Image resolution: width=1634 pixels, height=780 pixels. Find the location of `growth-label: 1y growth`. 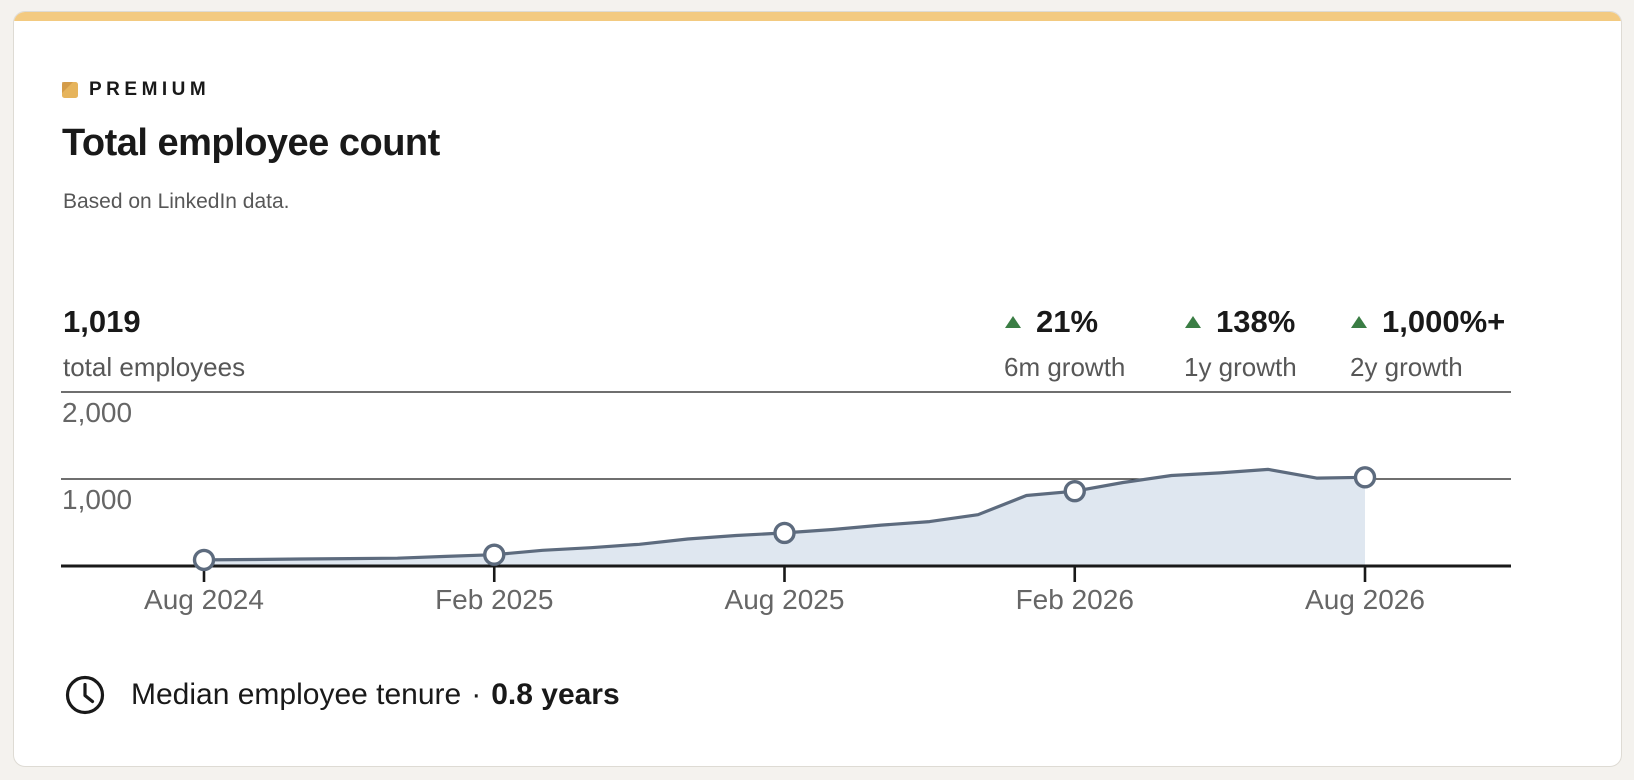

growth-label: 1y growth is located at coordinates (1240, 367).